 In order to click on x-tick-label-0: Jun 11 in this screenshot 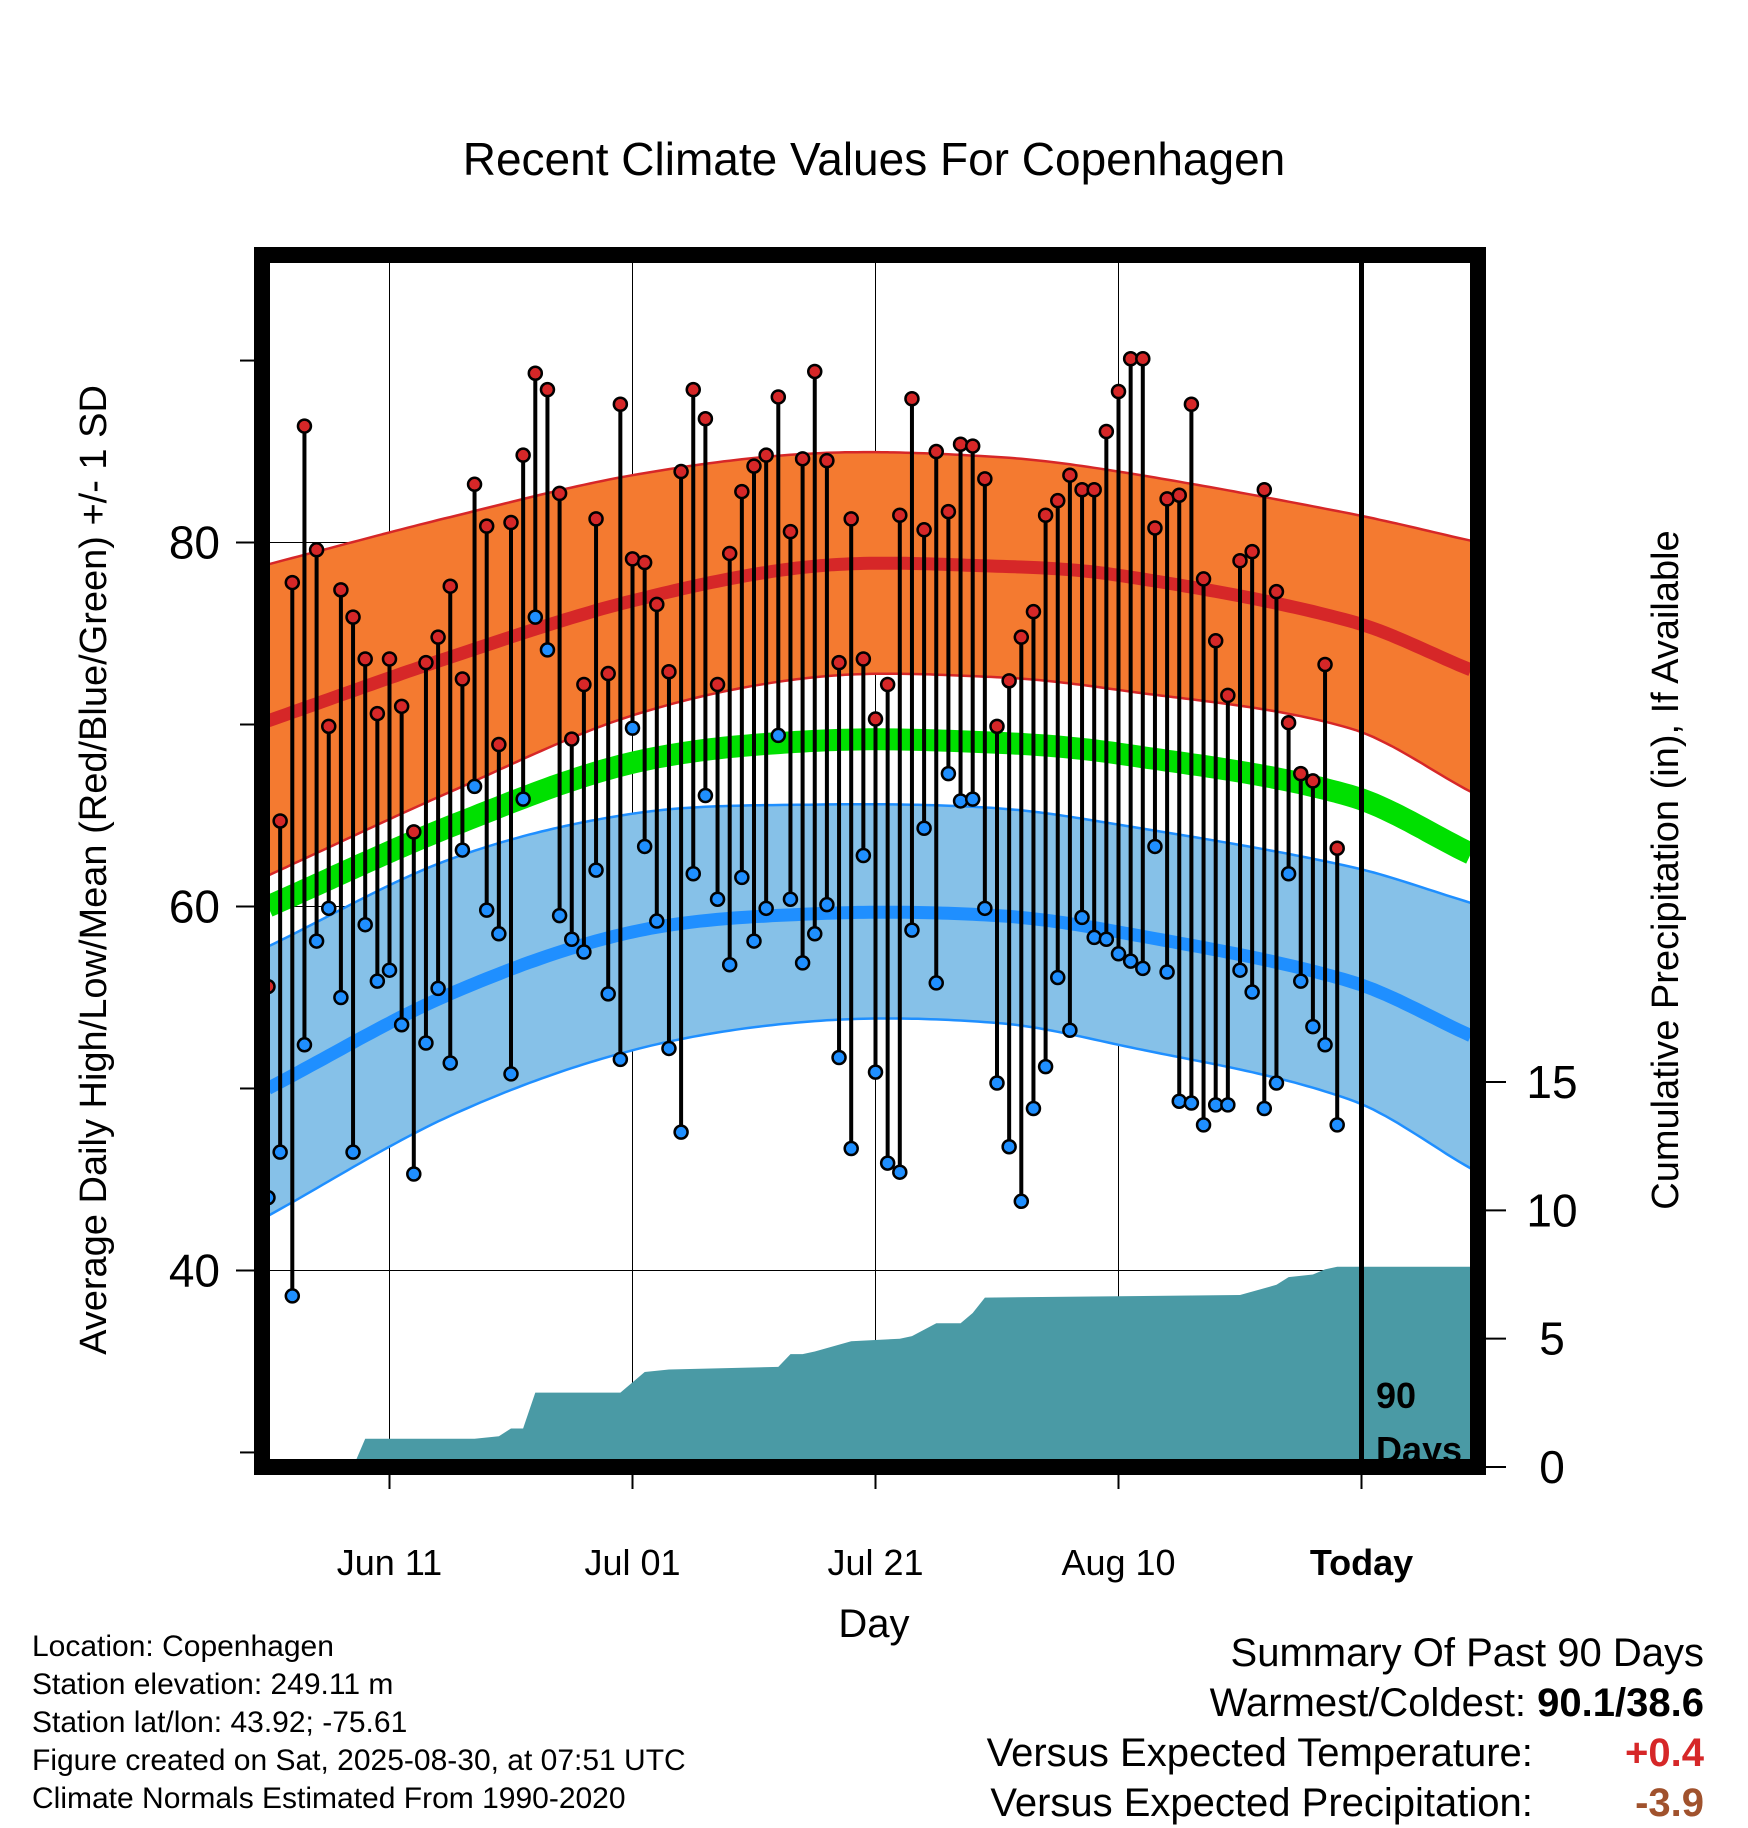, I will do `click(389, 1562)`.